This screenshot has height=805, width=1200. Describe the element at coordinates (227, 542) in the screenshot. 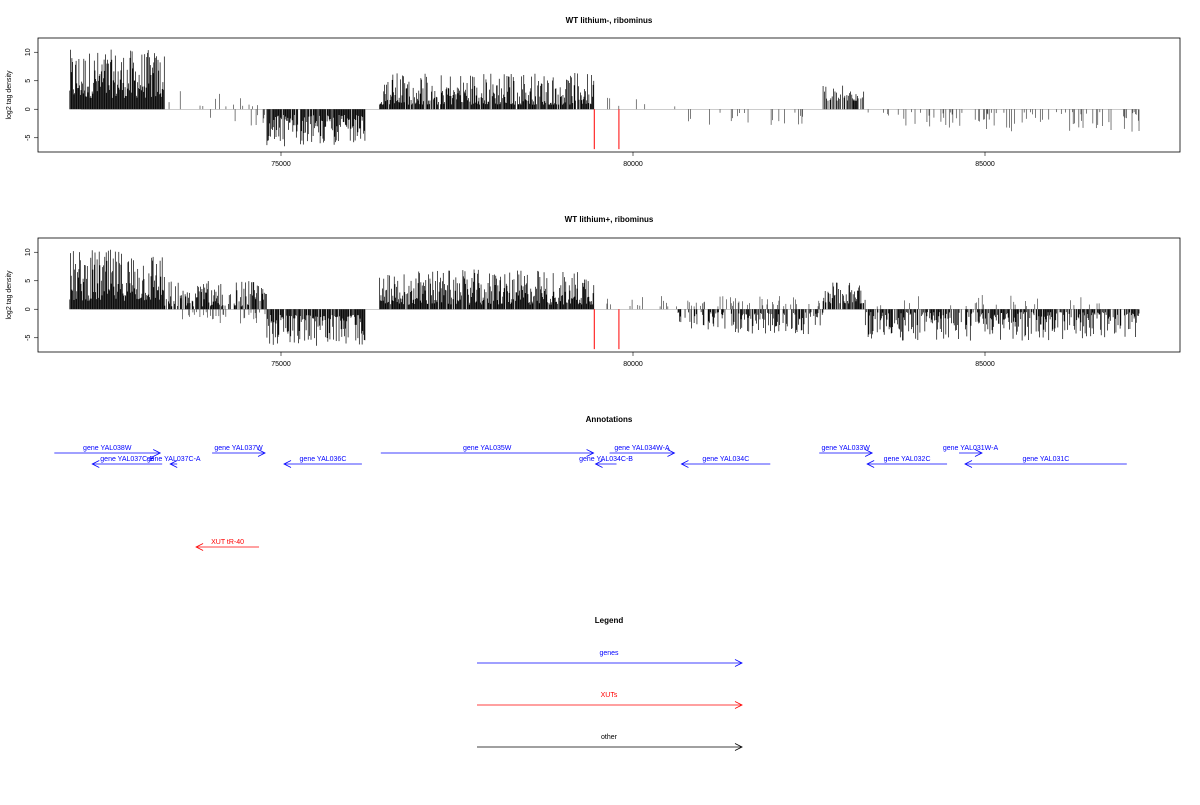

I see `feature-label: XUT tR-40` at that location.